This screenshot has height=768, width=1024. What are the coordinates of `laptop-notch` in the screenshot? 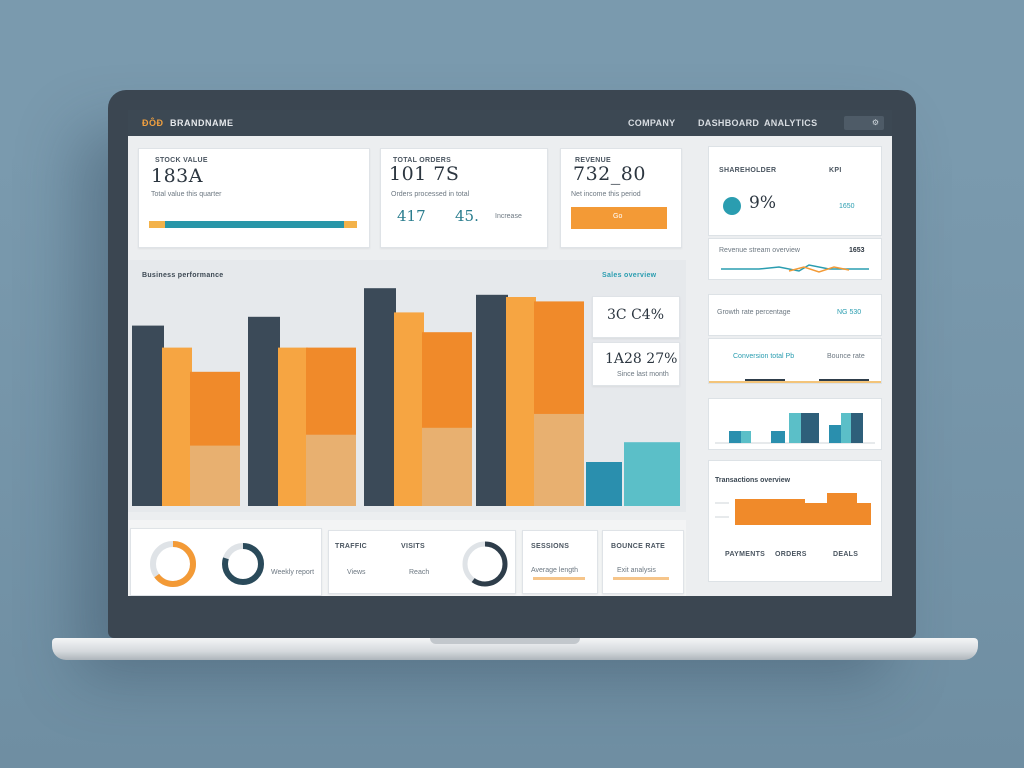 It's located at (505, 641).